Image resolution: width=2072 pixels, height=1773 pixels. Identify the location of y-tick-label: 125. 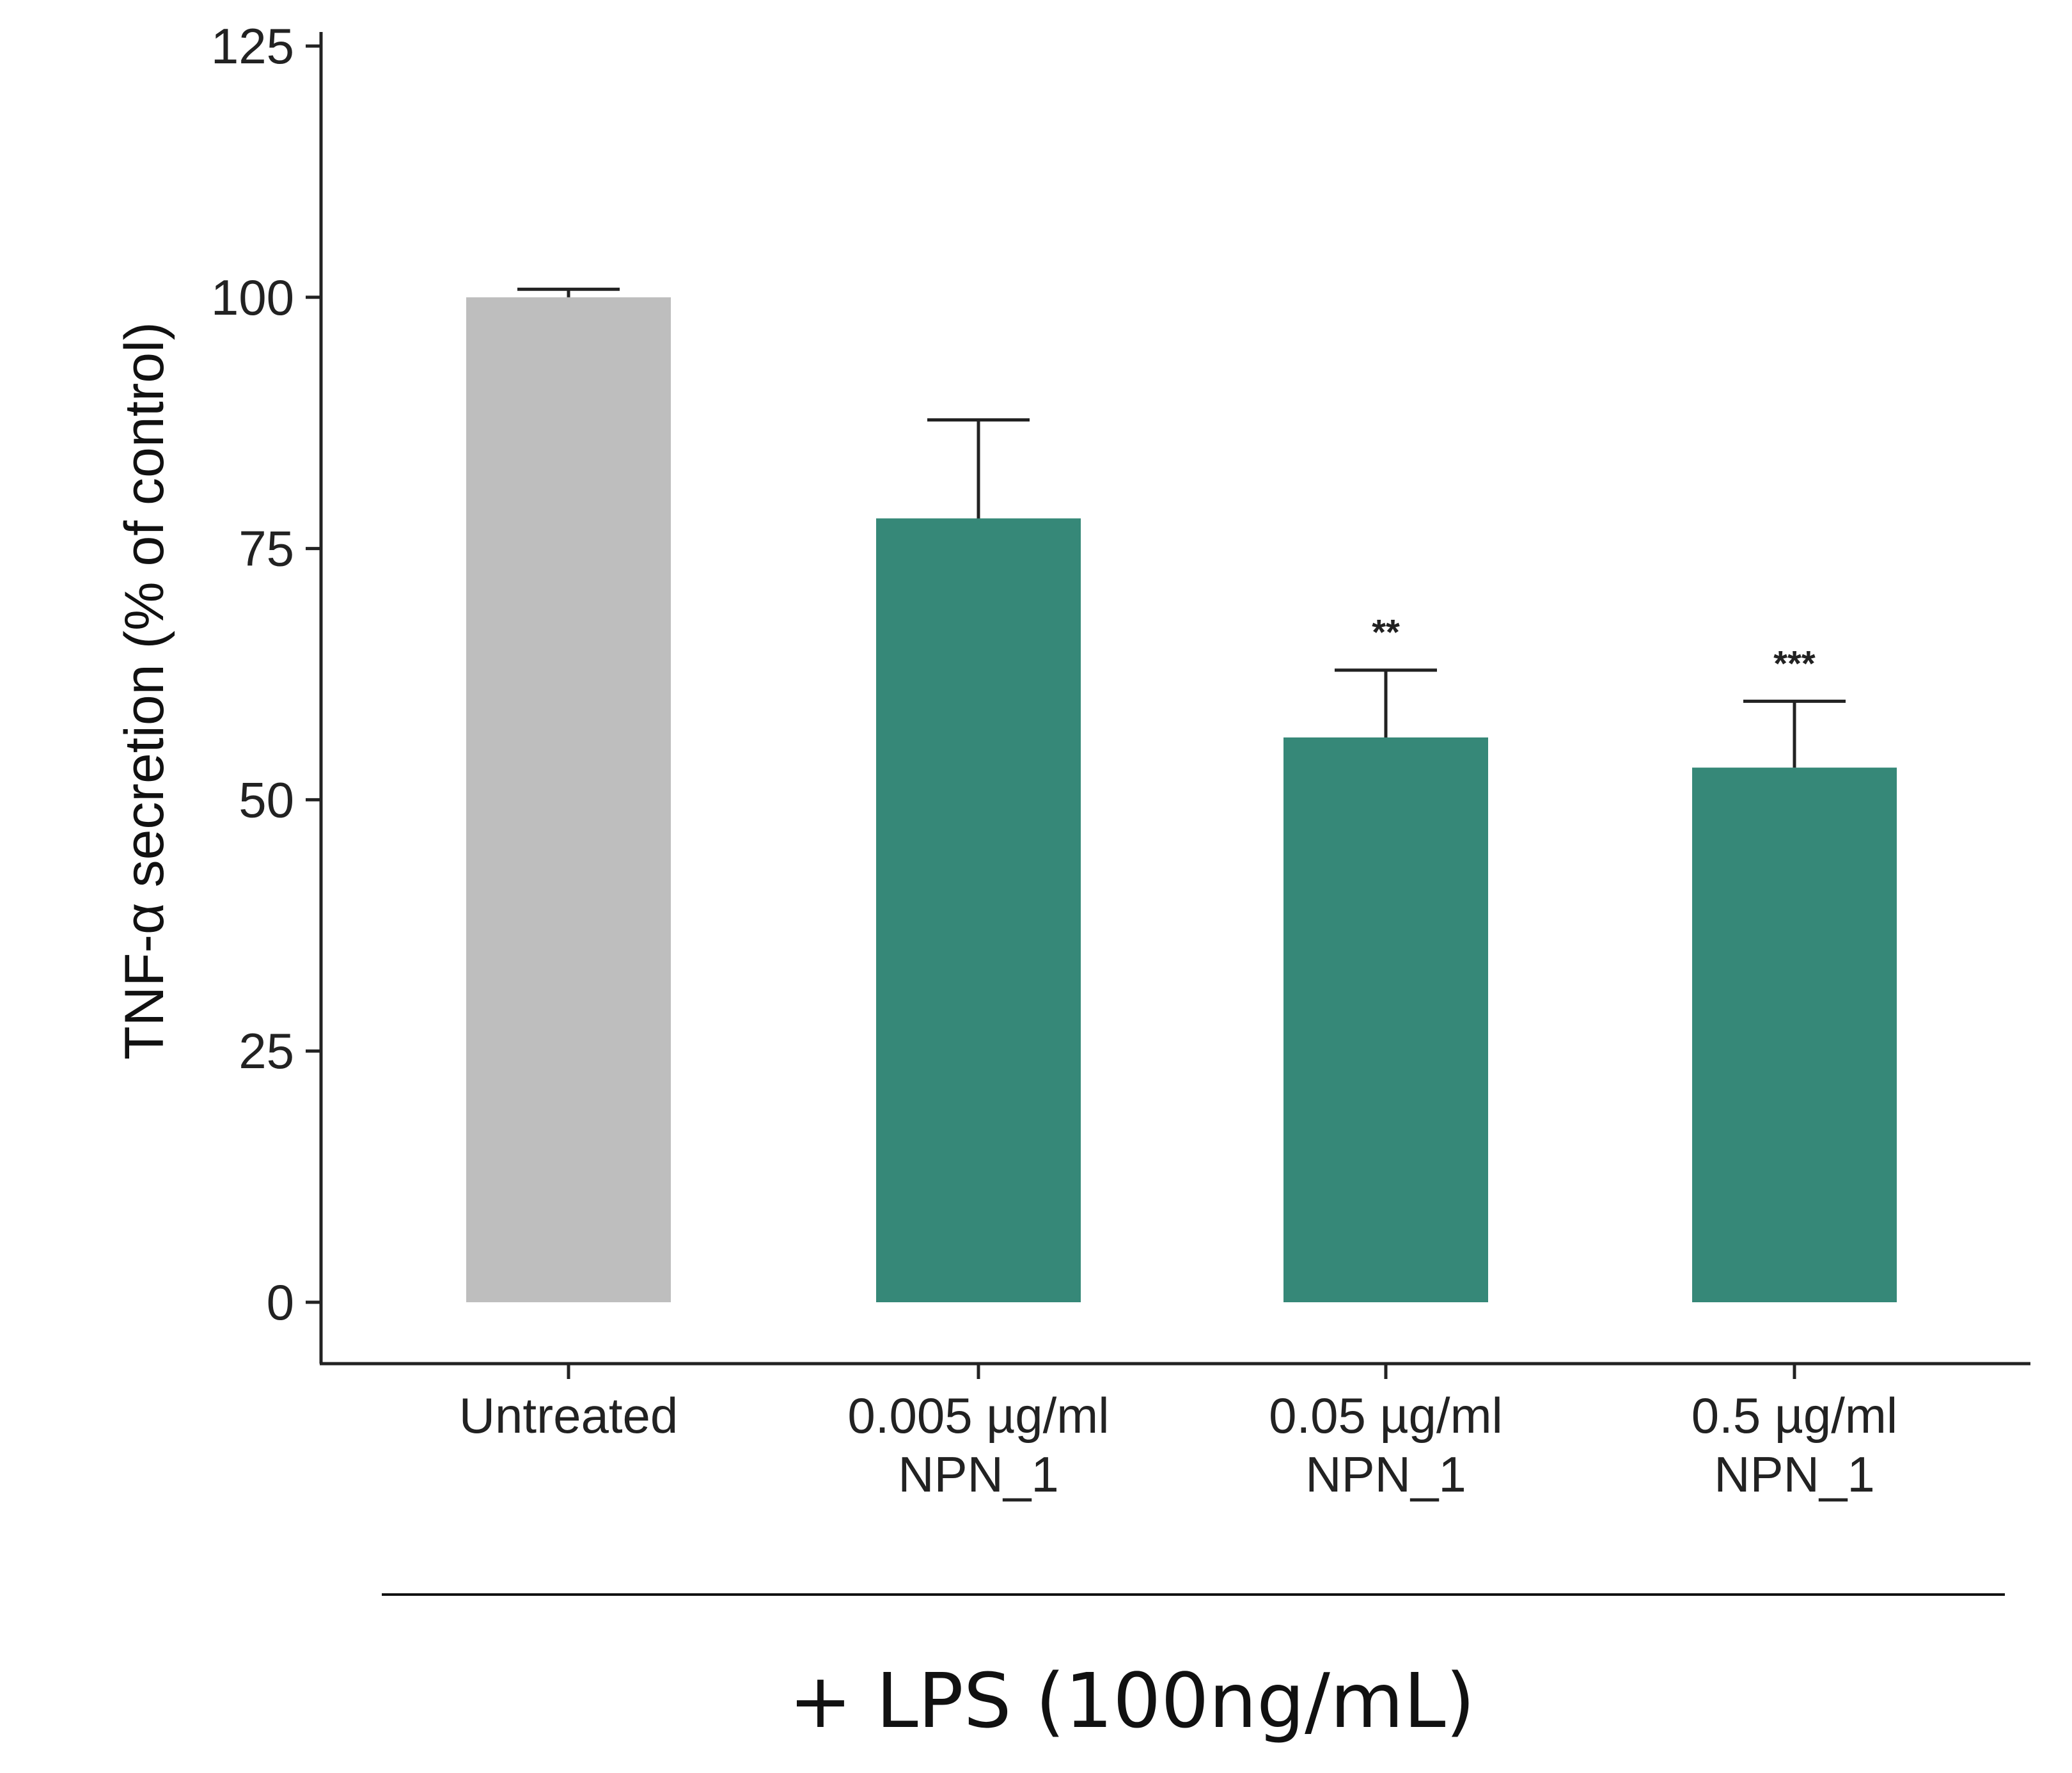
(252, 46).